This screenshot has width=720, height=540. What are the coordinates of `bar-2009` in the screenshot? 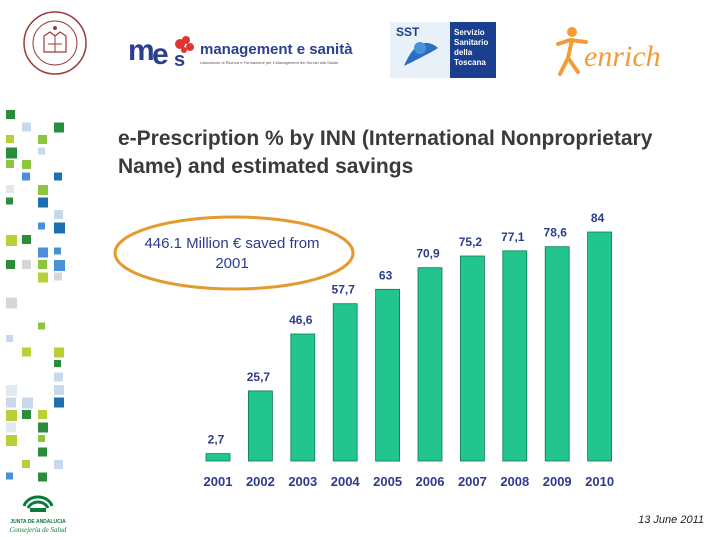 It's located at (557, 354).